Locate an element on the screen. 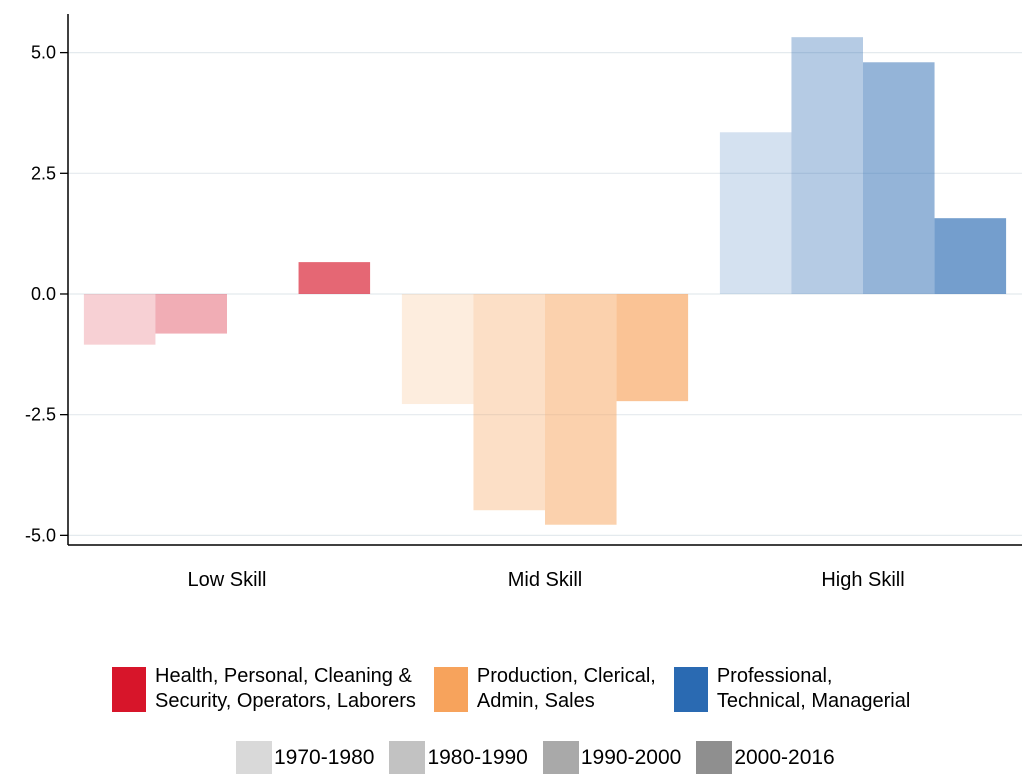  legend-item-period: 2000-2016 is located at coordinates (765, 757).